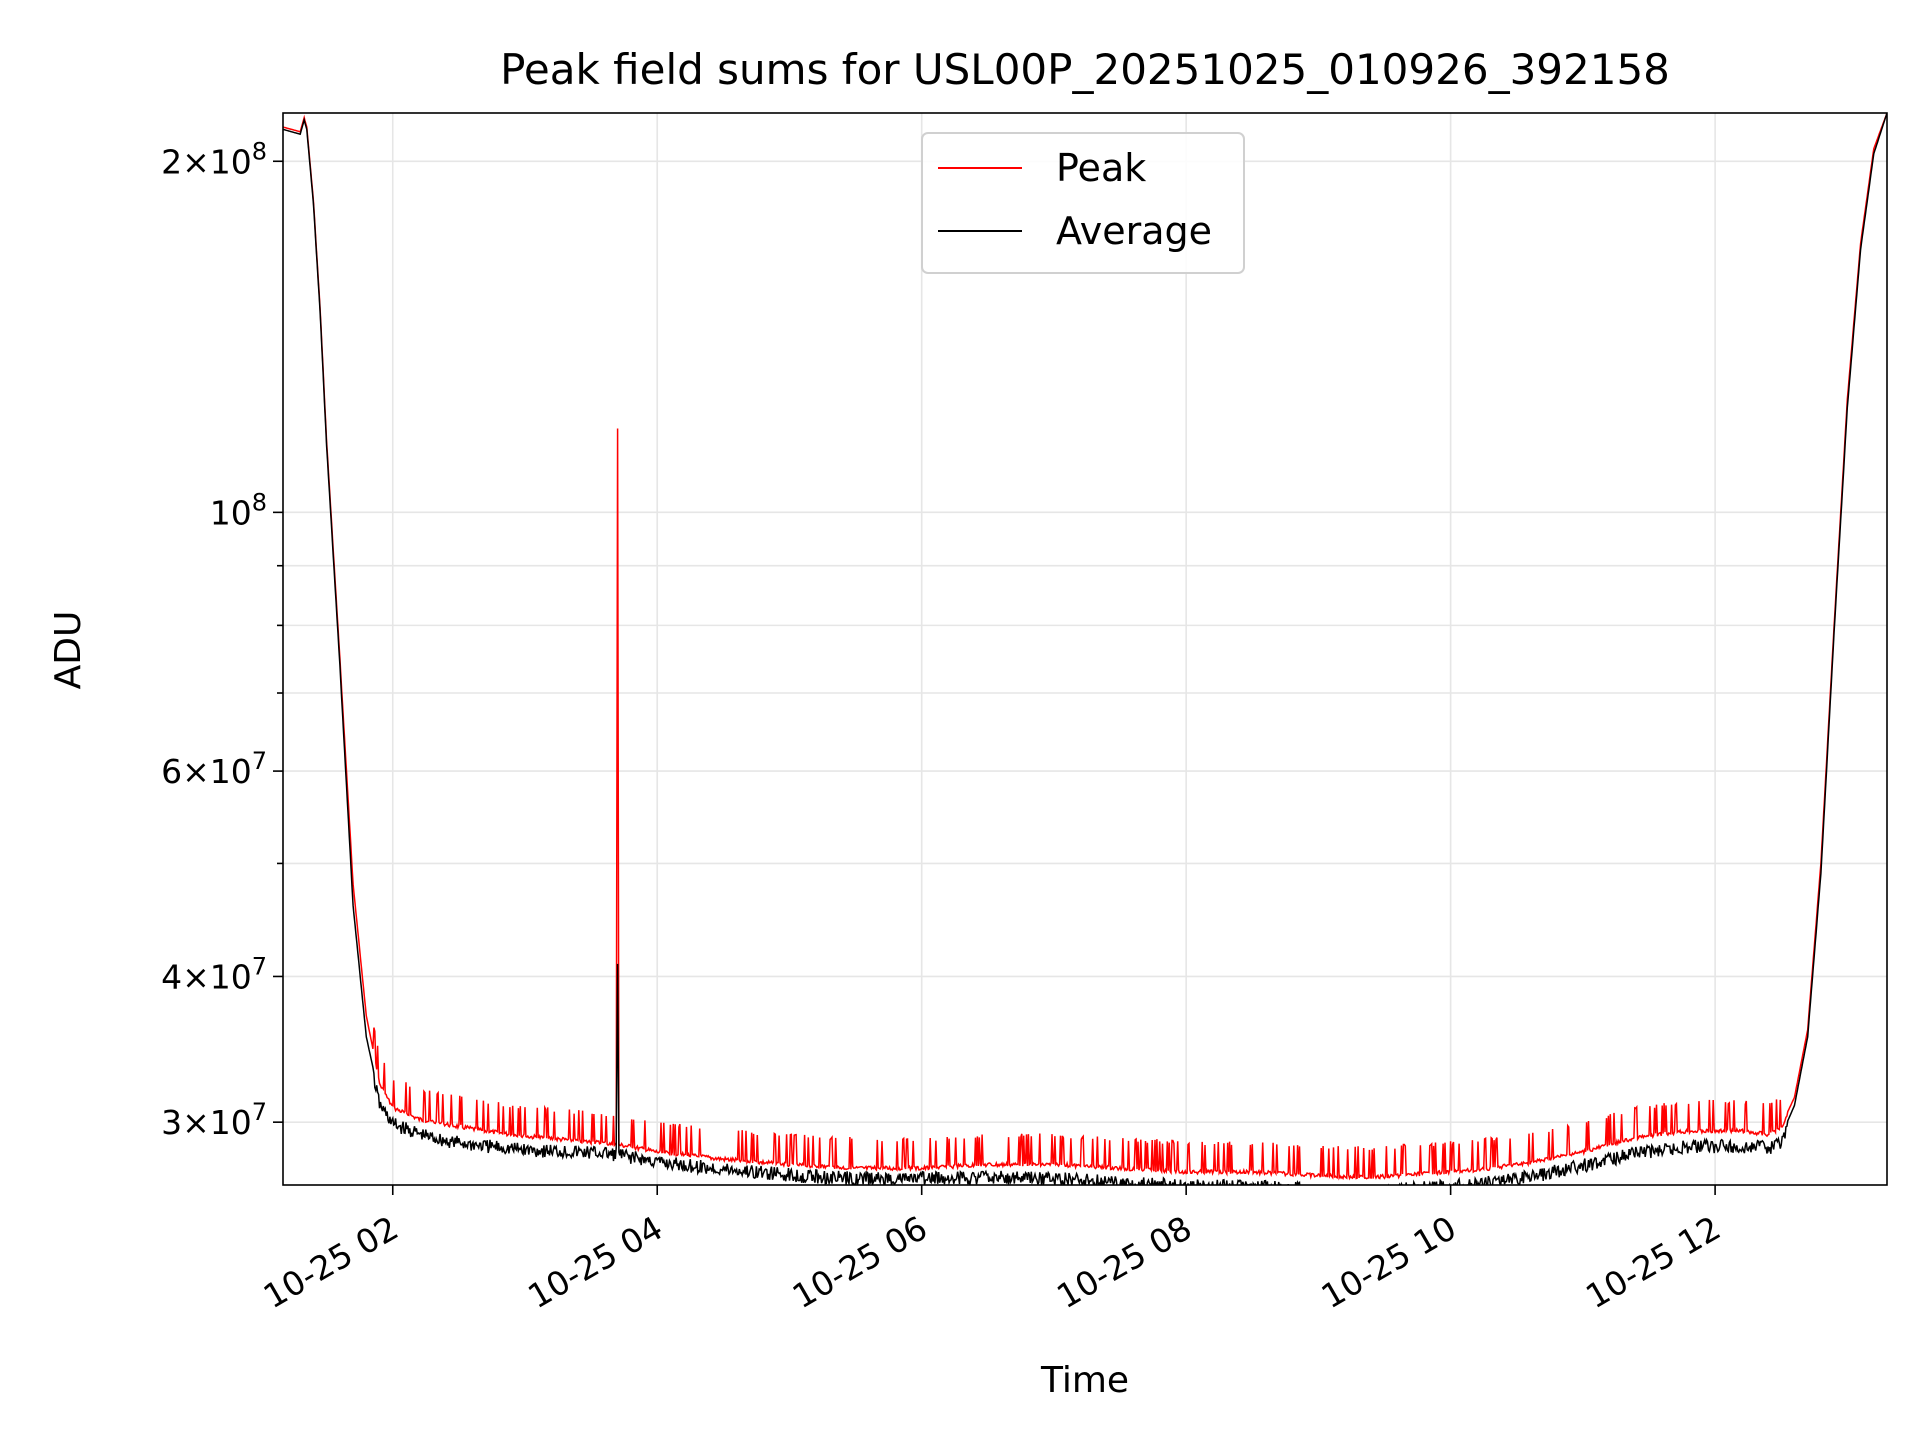 Image resolution: width=1920 pixels, height=1440 pixels. What do you see at coordinates (1083, 203) in the screenshot?
I see `legend: Peak Average` at bounding box center [1083, 203].